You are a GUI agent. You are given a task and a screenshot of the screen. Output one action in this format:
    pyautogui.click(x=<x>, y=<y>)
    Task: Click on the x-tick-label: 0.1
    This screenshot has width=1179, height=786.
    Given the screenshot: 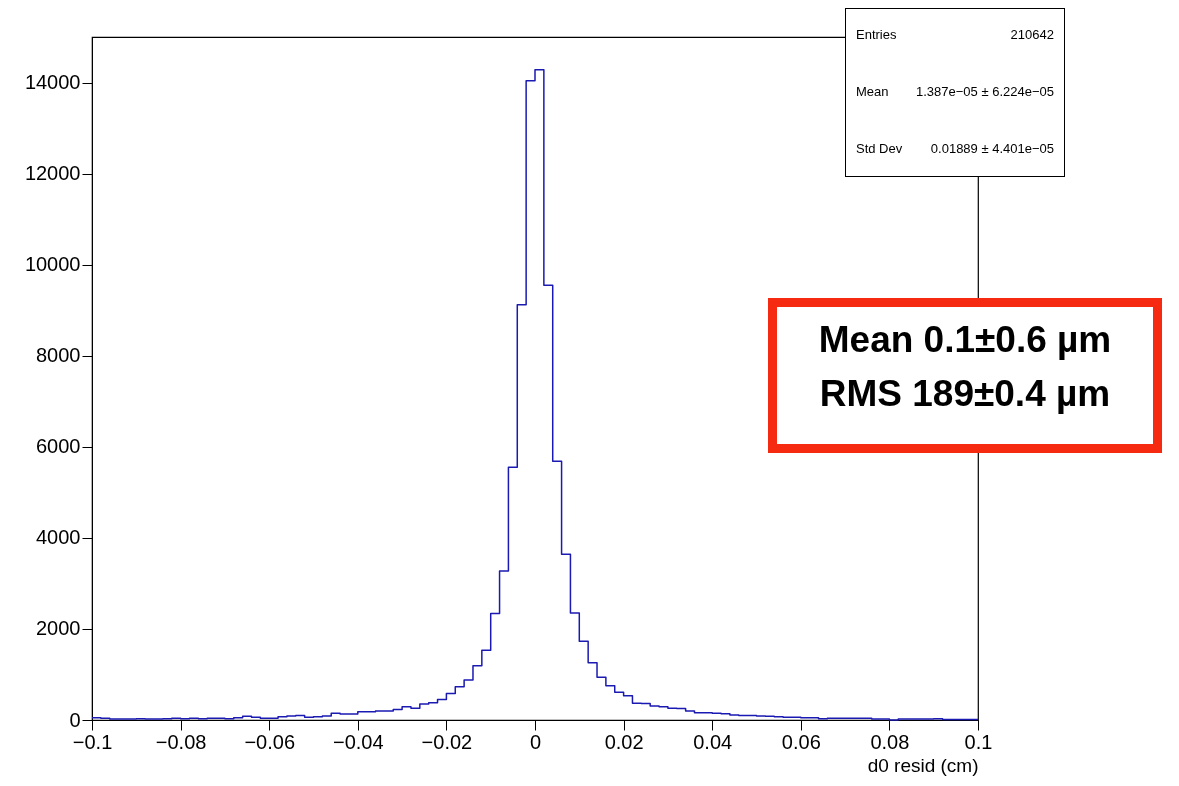 What is the action you would take?
    pyautogui.click(x=978, y=741)
    